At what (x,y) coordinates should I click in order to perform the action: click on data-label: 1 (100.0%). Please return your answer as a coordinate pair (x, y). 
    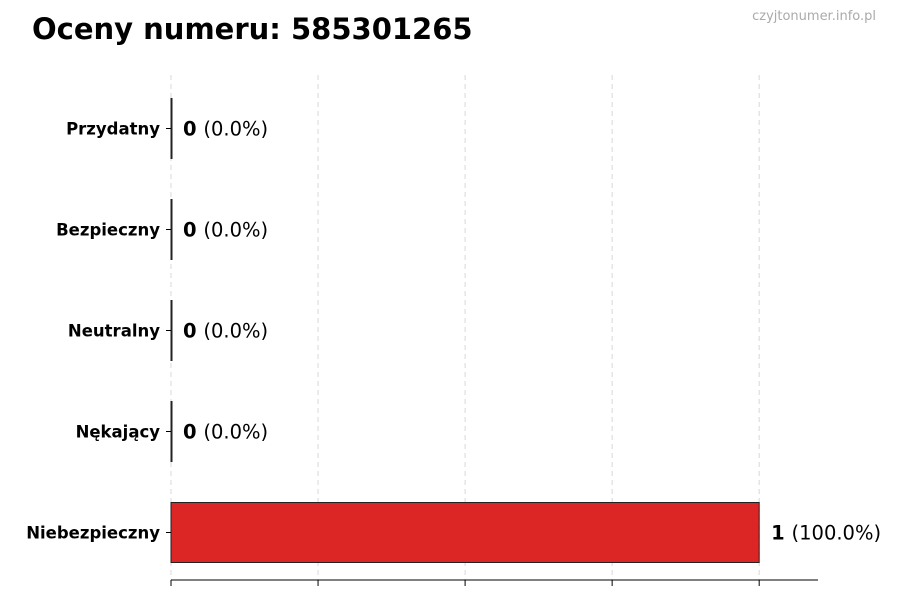
    Looking at the image, I should click on (826, 533).